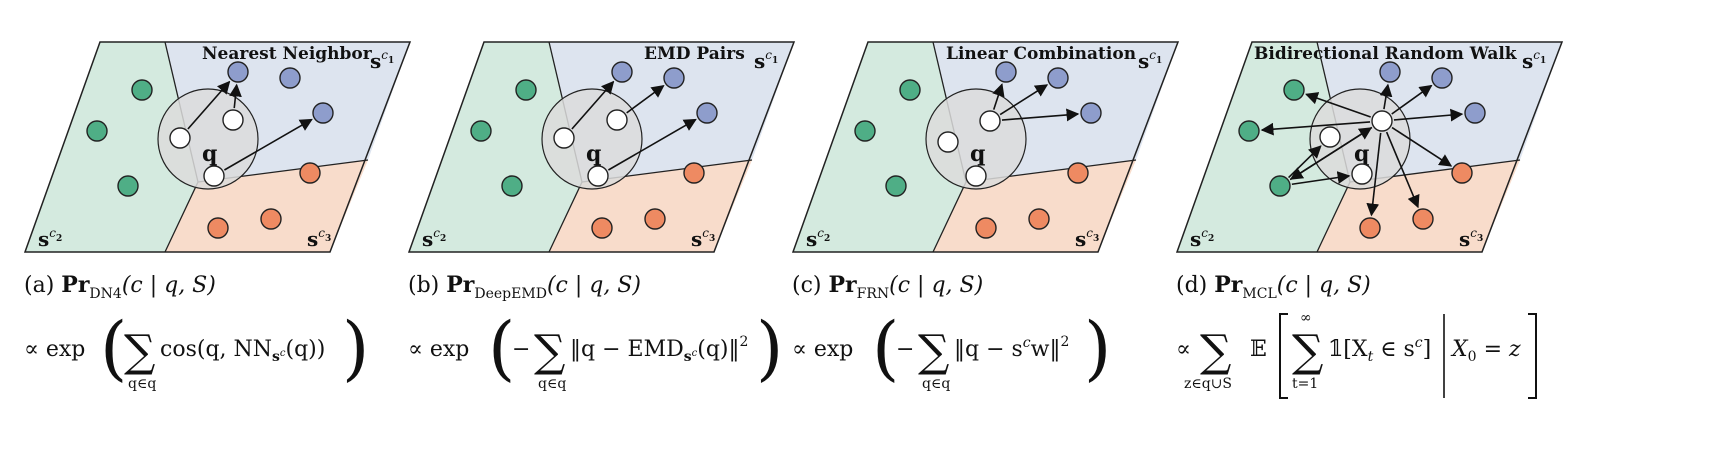 This screenshot has height=452, width=1723. I want to click on formula-body-text: ‖q − s, so click(988, 349).